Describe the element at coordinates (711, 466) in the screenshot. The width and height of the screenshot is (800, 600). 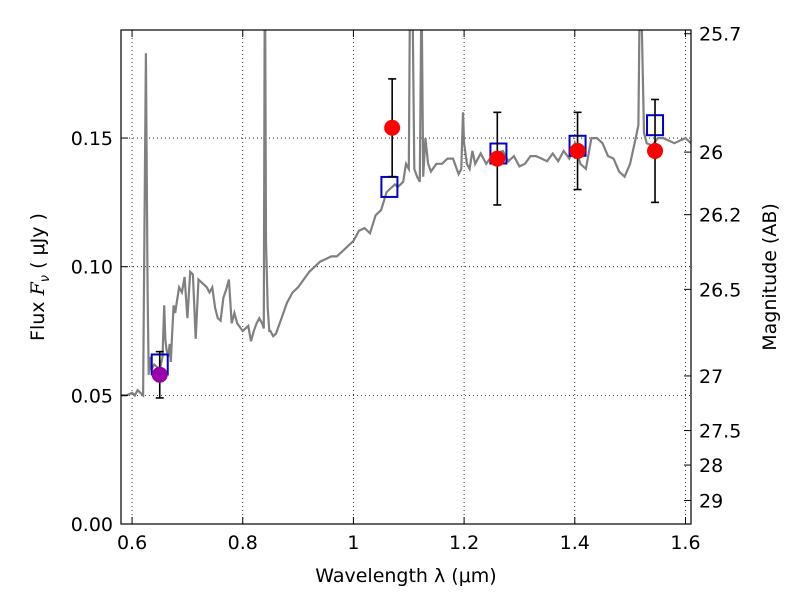
I see `y2-tick-label: 28` at that location.